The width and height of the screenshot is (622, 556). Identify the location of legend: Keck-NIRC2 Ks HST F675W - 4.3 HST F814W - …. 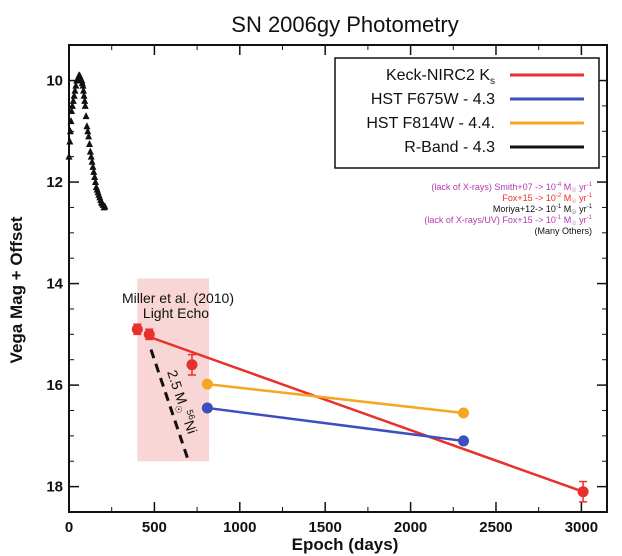
(467, 113).